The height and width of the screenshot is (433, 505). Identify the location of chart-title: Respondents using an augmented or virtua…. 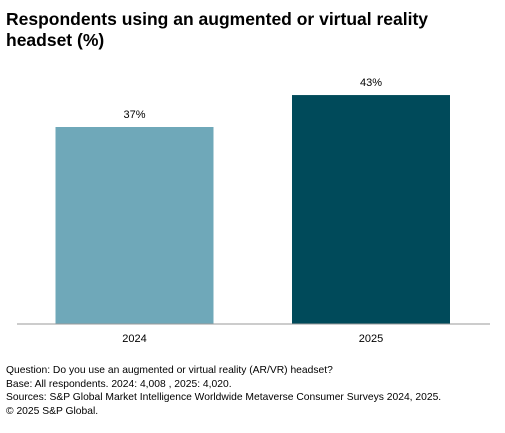
(217, 29).